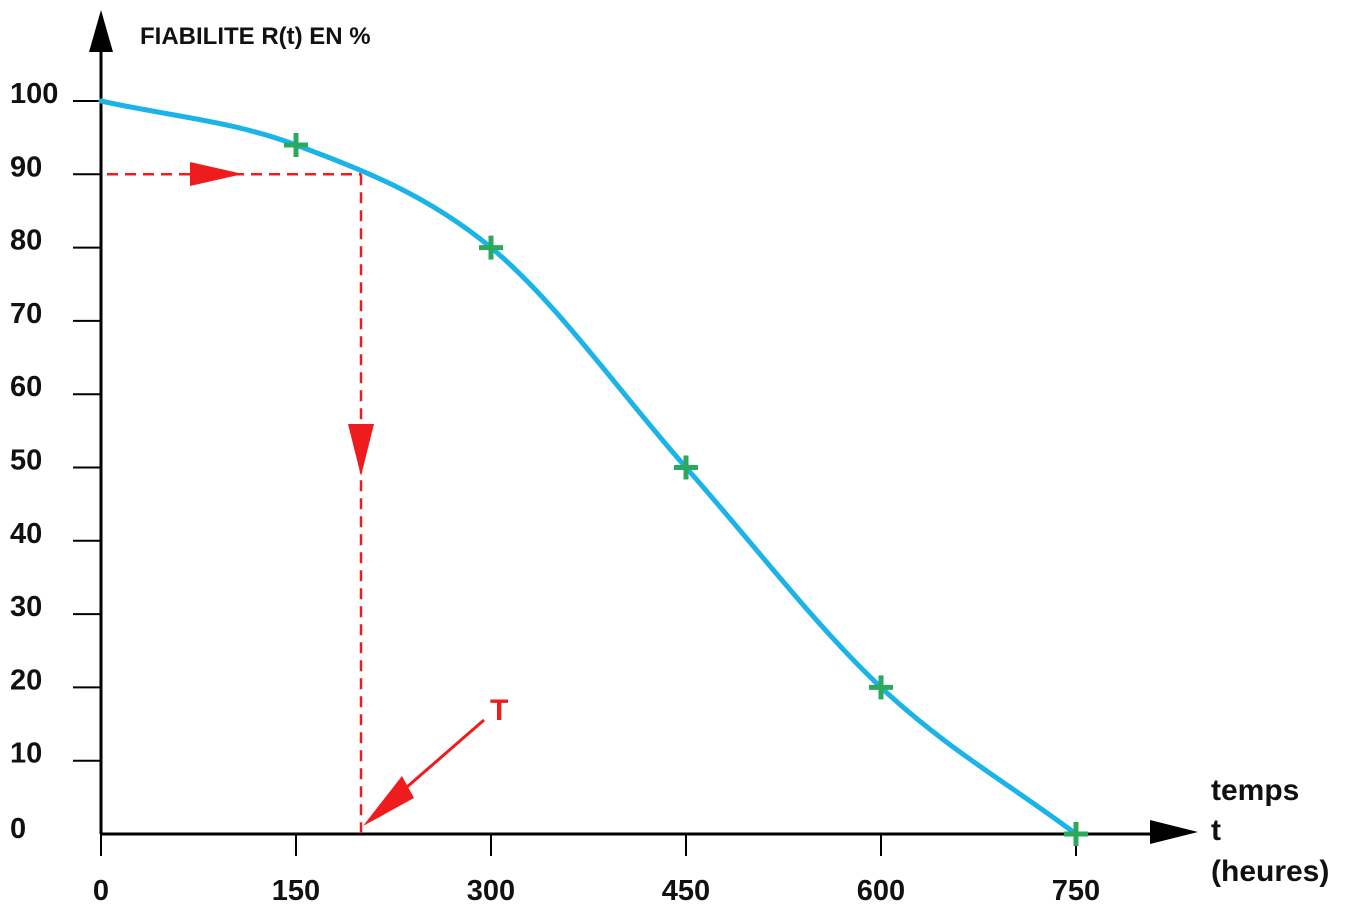 The image size is (1368, 909). What do you see at coordinates (255, 36) in the screenshot?
I see `y-axis-title: FIABILITE R(t) EN %` at bounding box center [255, 36].